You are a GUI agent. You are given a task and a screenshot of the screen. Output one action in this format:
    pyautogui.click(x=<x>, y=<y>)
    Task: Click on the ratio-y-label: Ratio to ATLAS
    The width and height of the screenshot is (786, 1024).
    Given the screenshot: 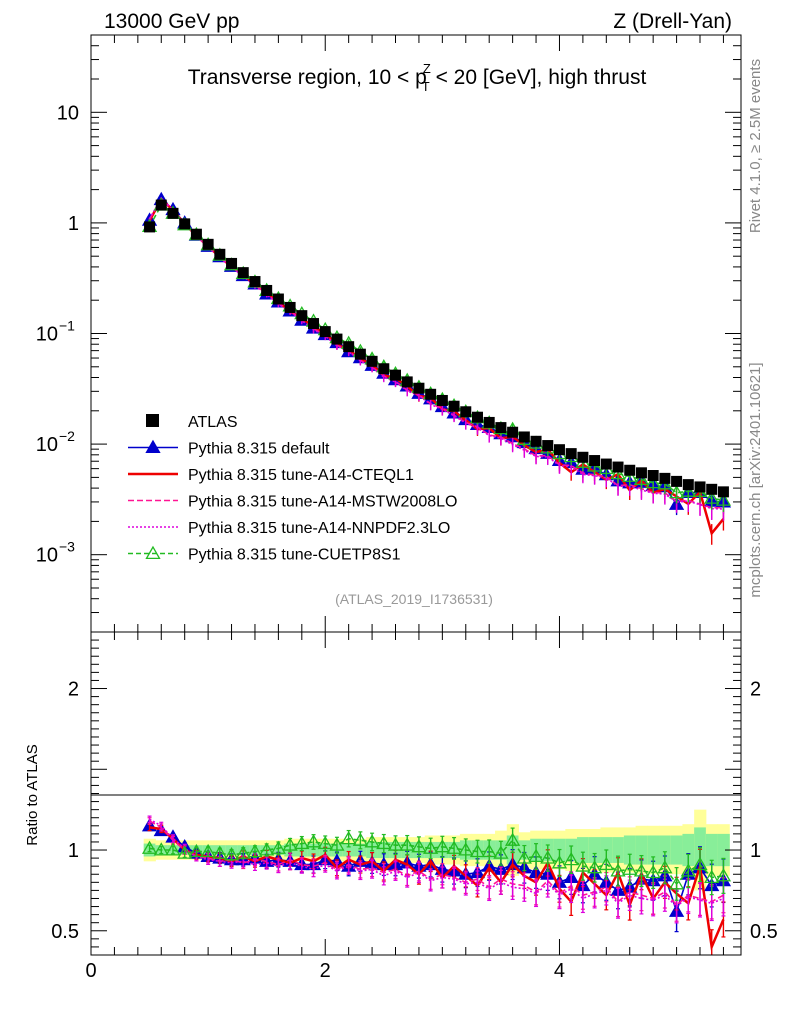 What is the action you would take?
    pyautogui.click(x=32, y=794)
    